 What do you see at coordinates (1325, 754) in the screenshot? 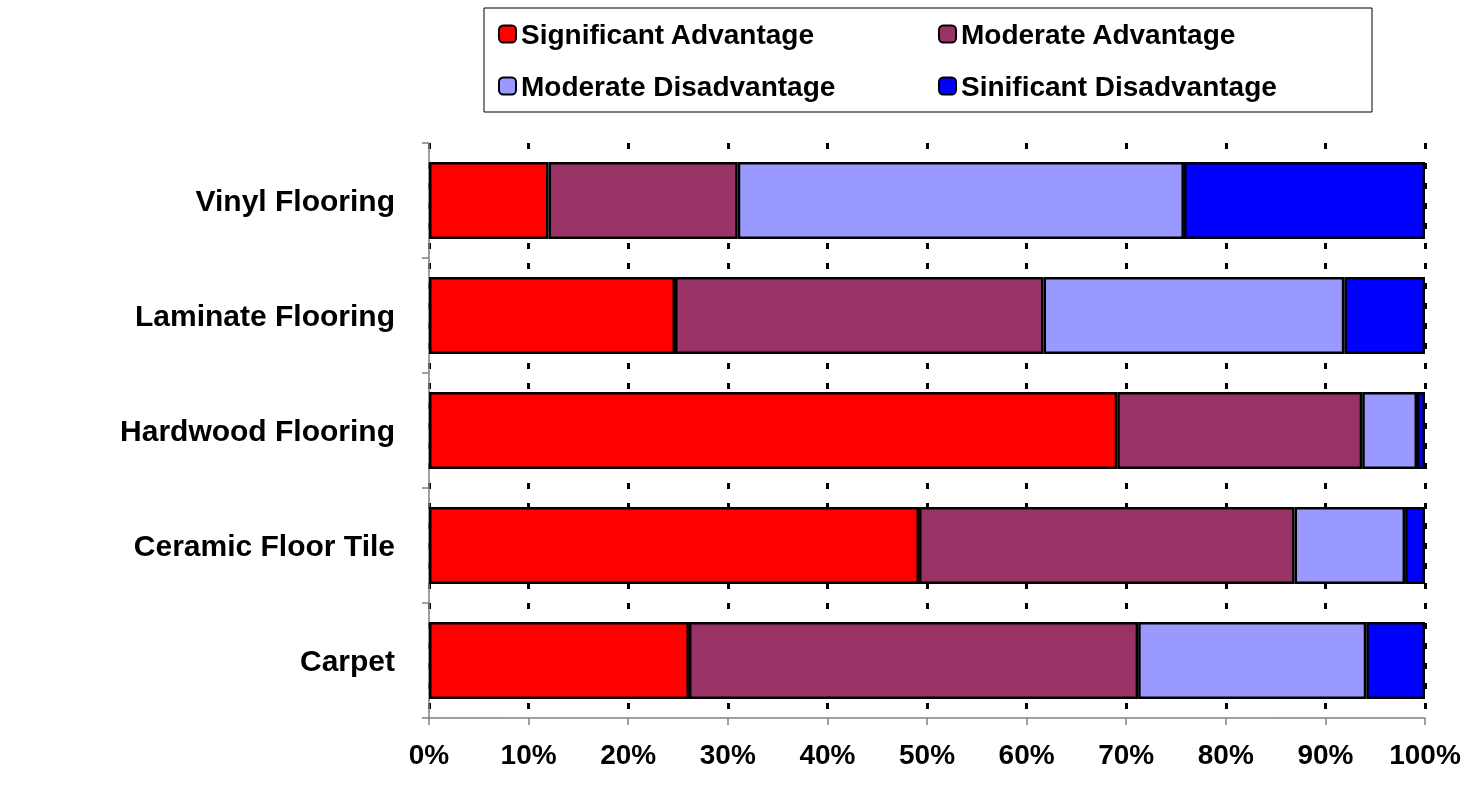
I see `x-tick-label: 90%` at bounding box center [1325, 754].